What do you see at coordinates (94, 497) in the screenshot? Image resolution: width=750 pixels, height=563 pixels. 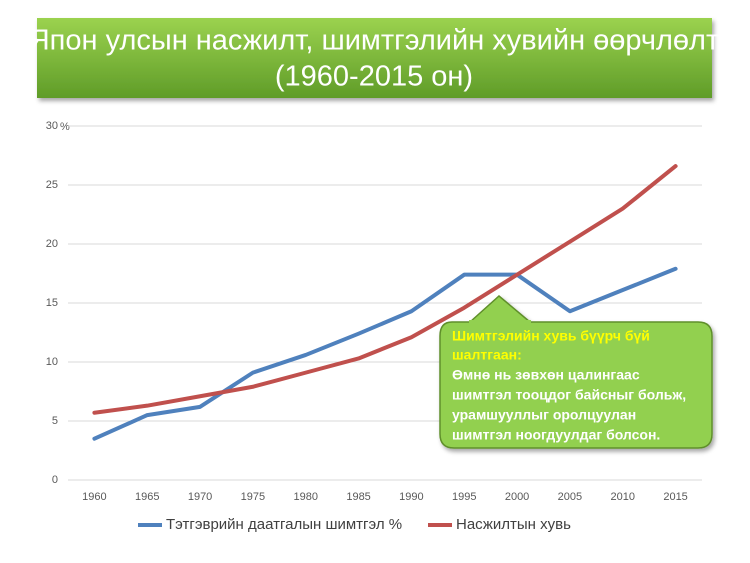 I see `x-tick-label: 1960` at bounding box center [94, 497].